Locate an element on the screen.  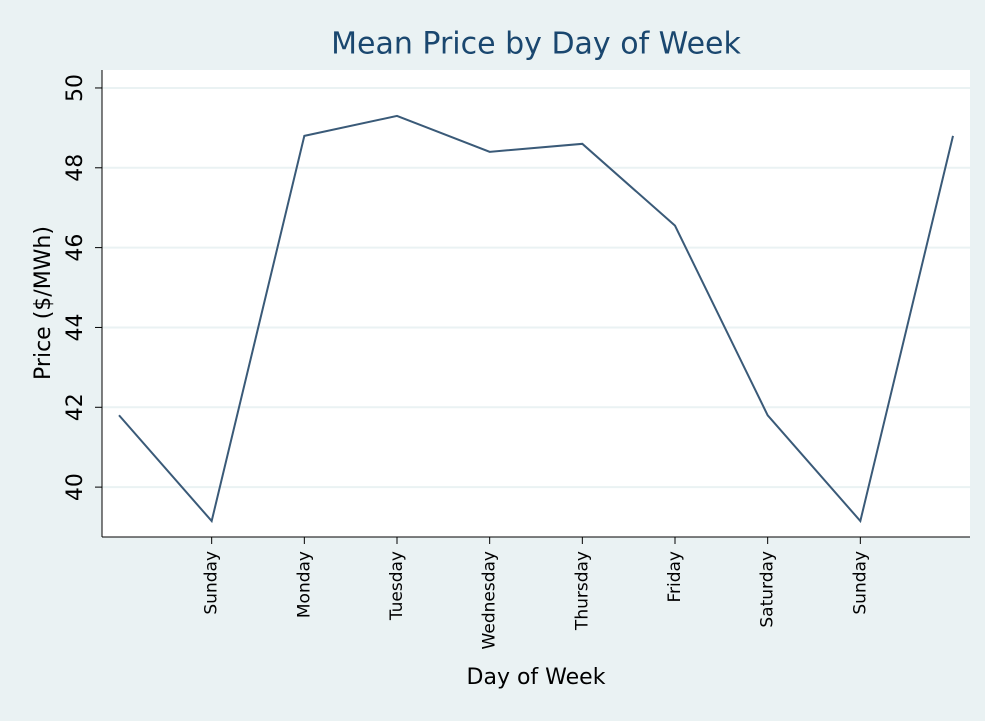
x-tick-label: Tuesday is located at coordinates (397, 586).